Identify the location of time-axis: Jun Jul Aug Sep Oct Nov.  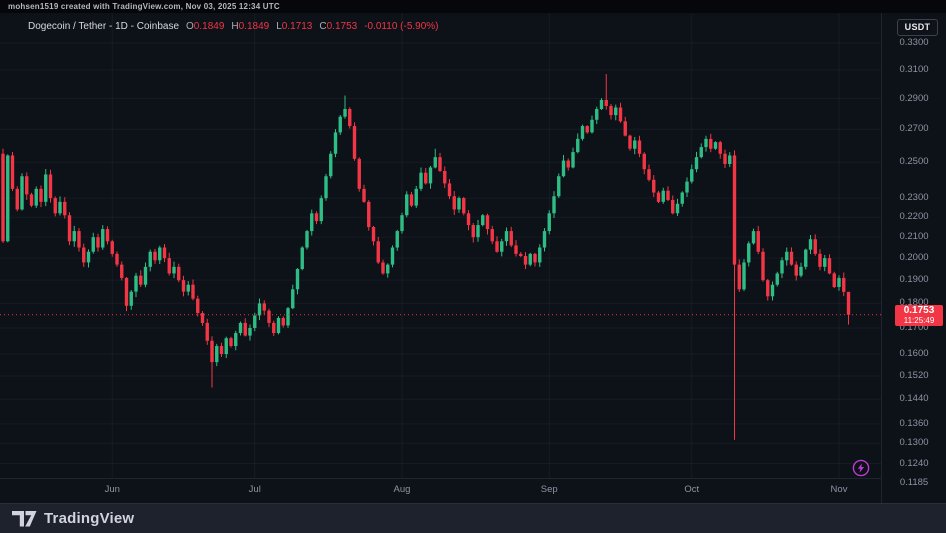
(440, 490).